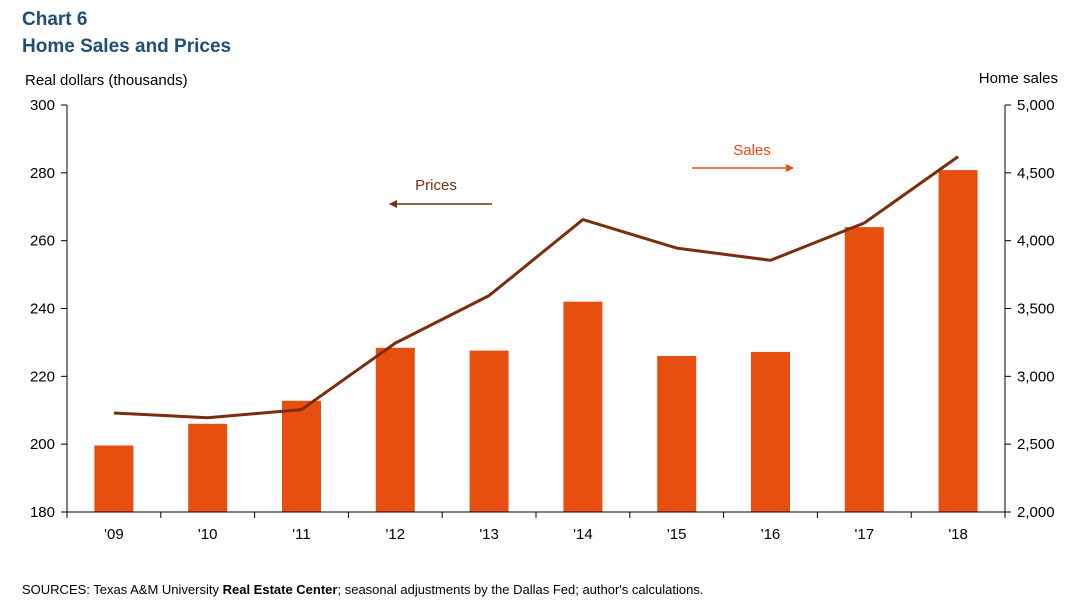 Image resolution: width=1077 pixels, height=610 pixels. I want to click on right-tick-label: 5,000, so click(1036, 105).